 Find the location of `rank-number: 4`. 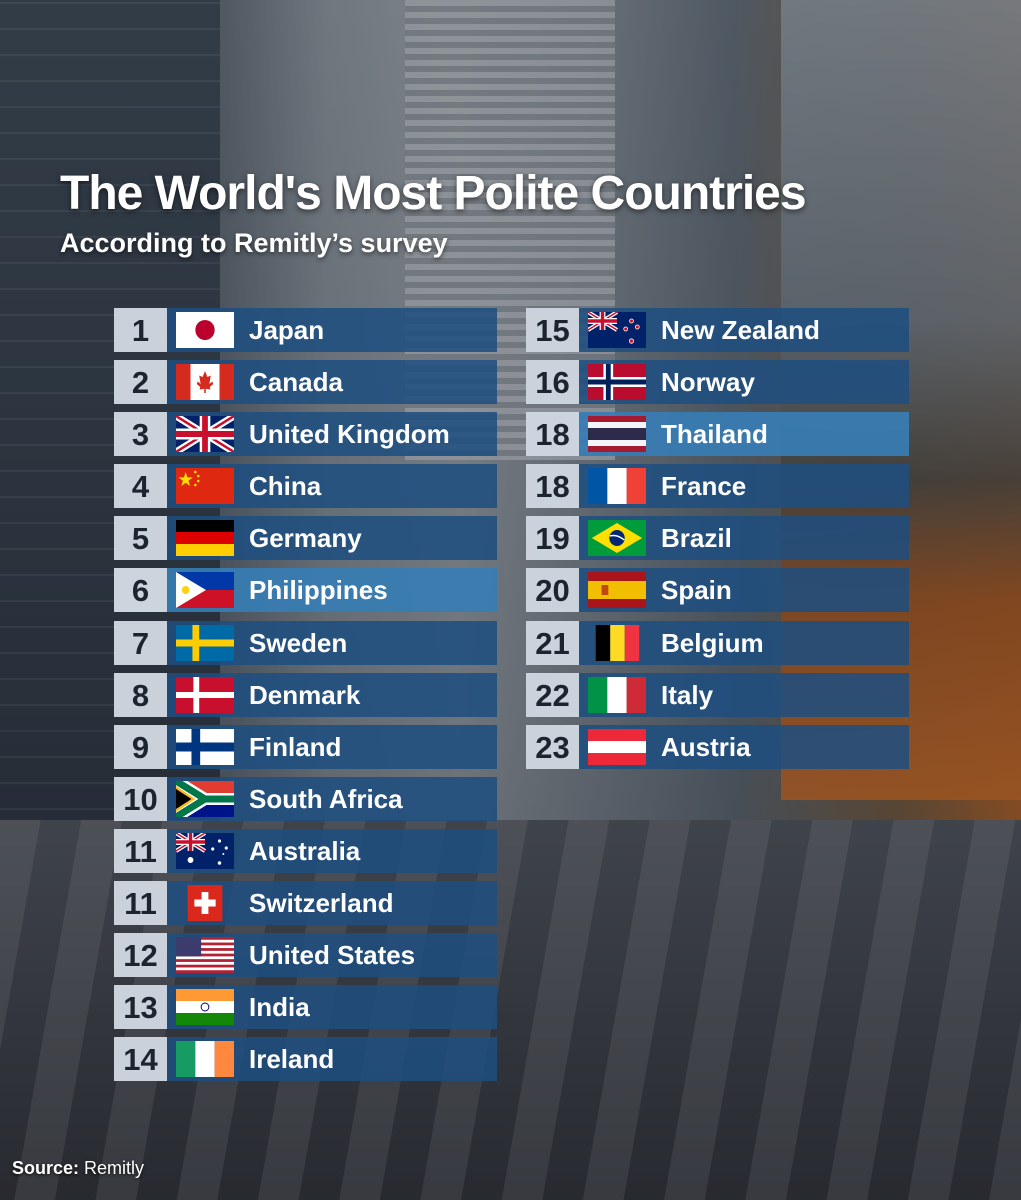

rank-number: 4 is located at coordinates (140, 486).